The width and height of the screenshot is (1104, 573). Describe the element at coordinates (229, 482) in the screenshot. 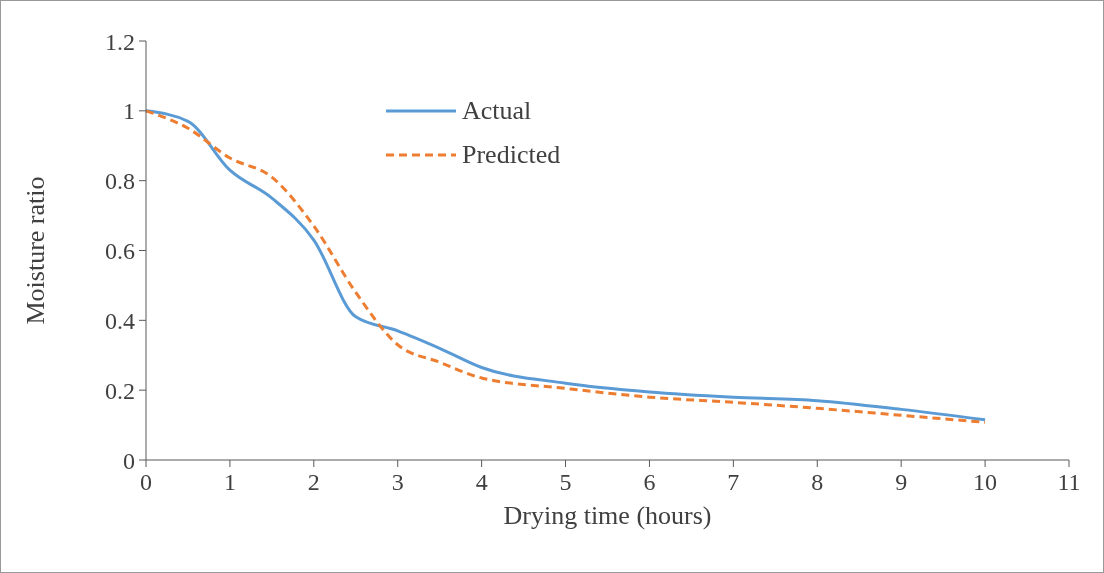

I see `x-tick-label: 1` at that location.